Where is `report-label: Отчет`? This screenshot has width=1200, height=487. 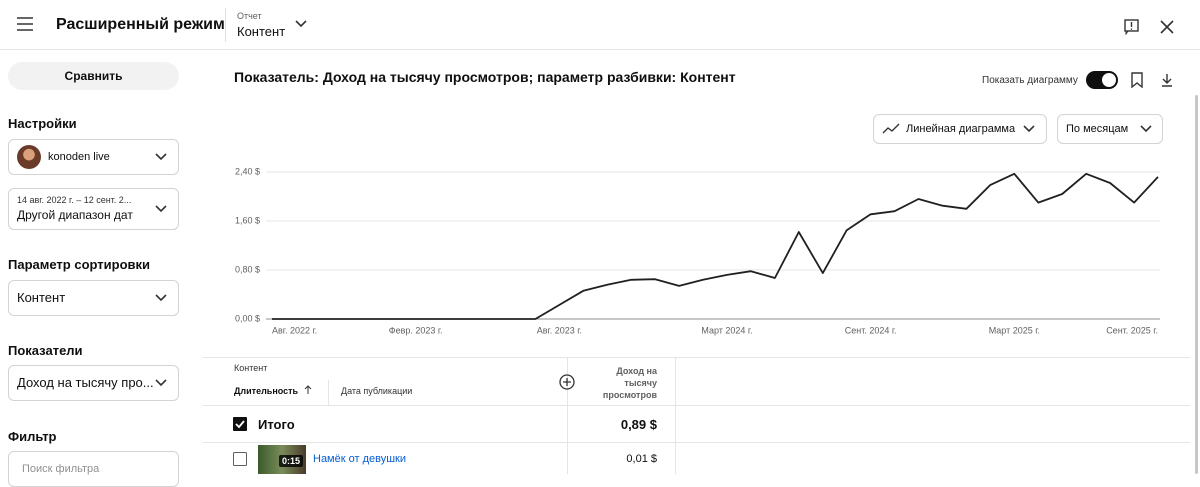 report-label: Отчет is located at coordinates (249, 16).